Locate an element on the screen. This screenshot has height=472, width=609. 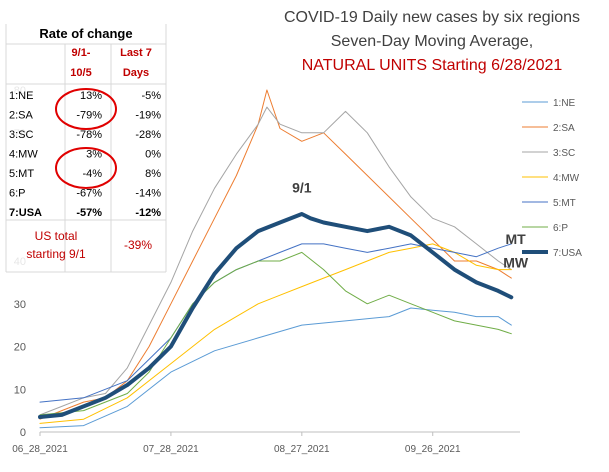
row-label: 5:MT is located at coordinates (21, 174).